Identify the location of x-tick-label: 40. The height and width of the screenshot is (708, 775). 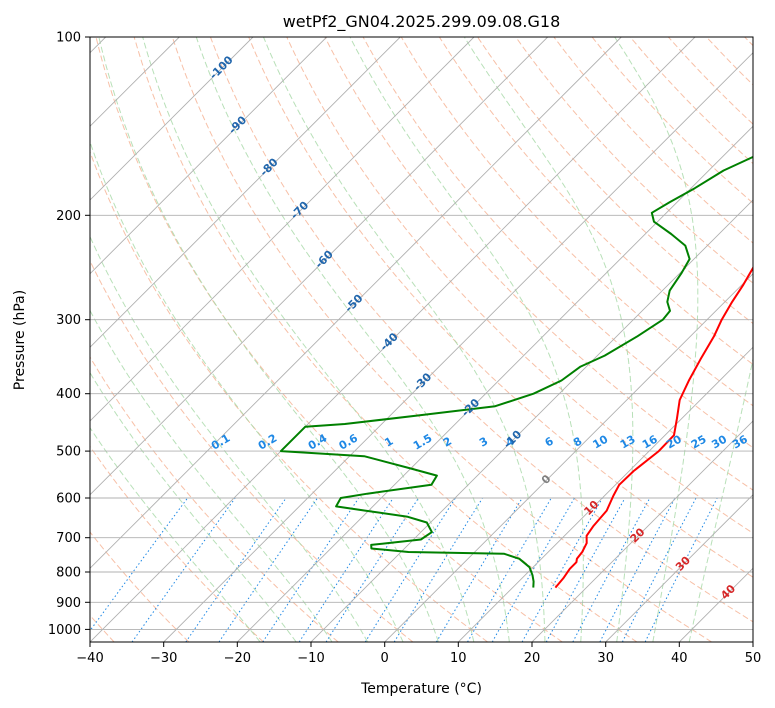
(679, 658).